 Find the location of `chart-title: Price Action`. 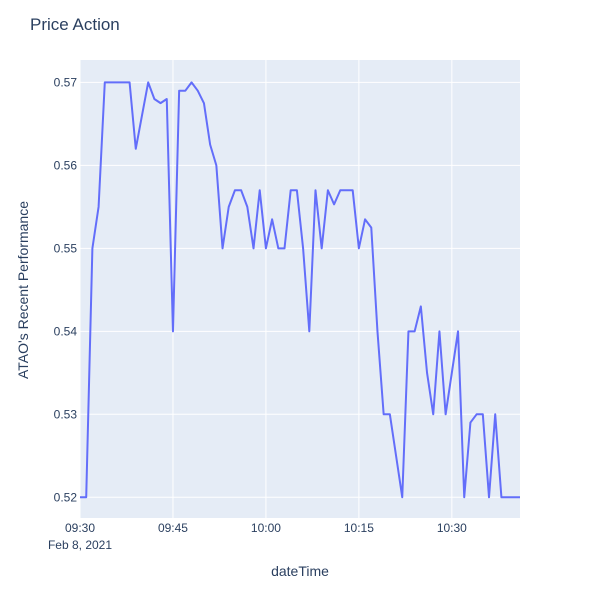

chart-title: Price Action is located at coordinates (75, 24).